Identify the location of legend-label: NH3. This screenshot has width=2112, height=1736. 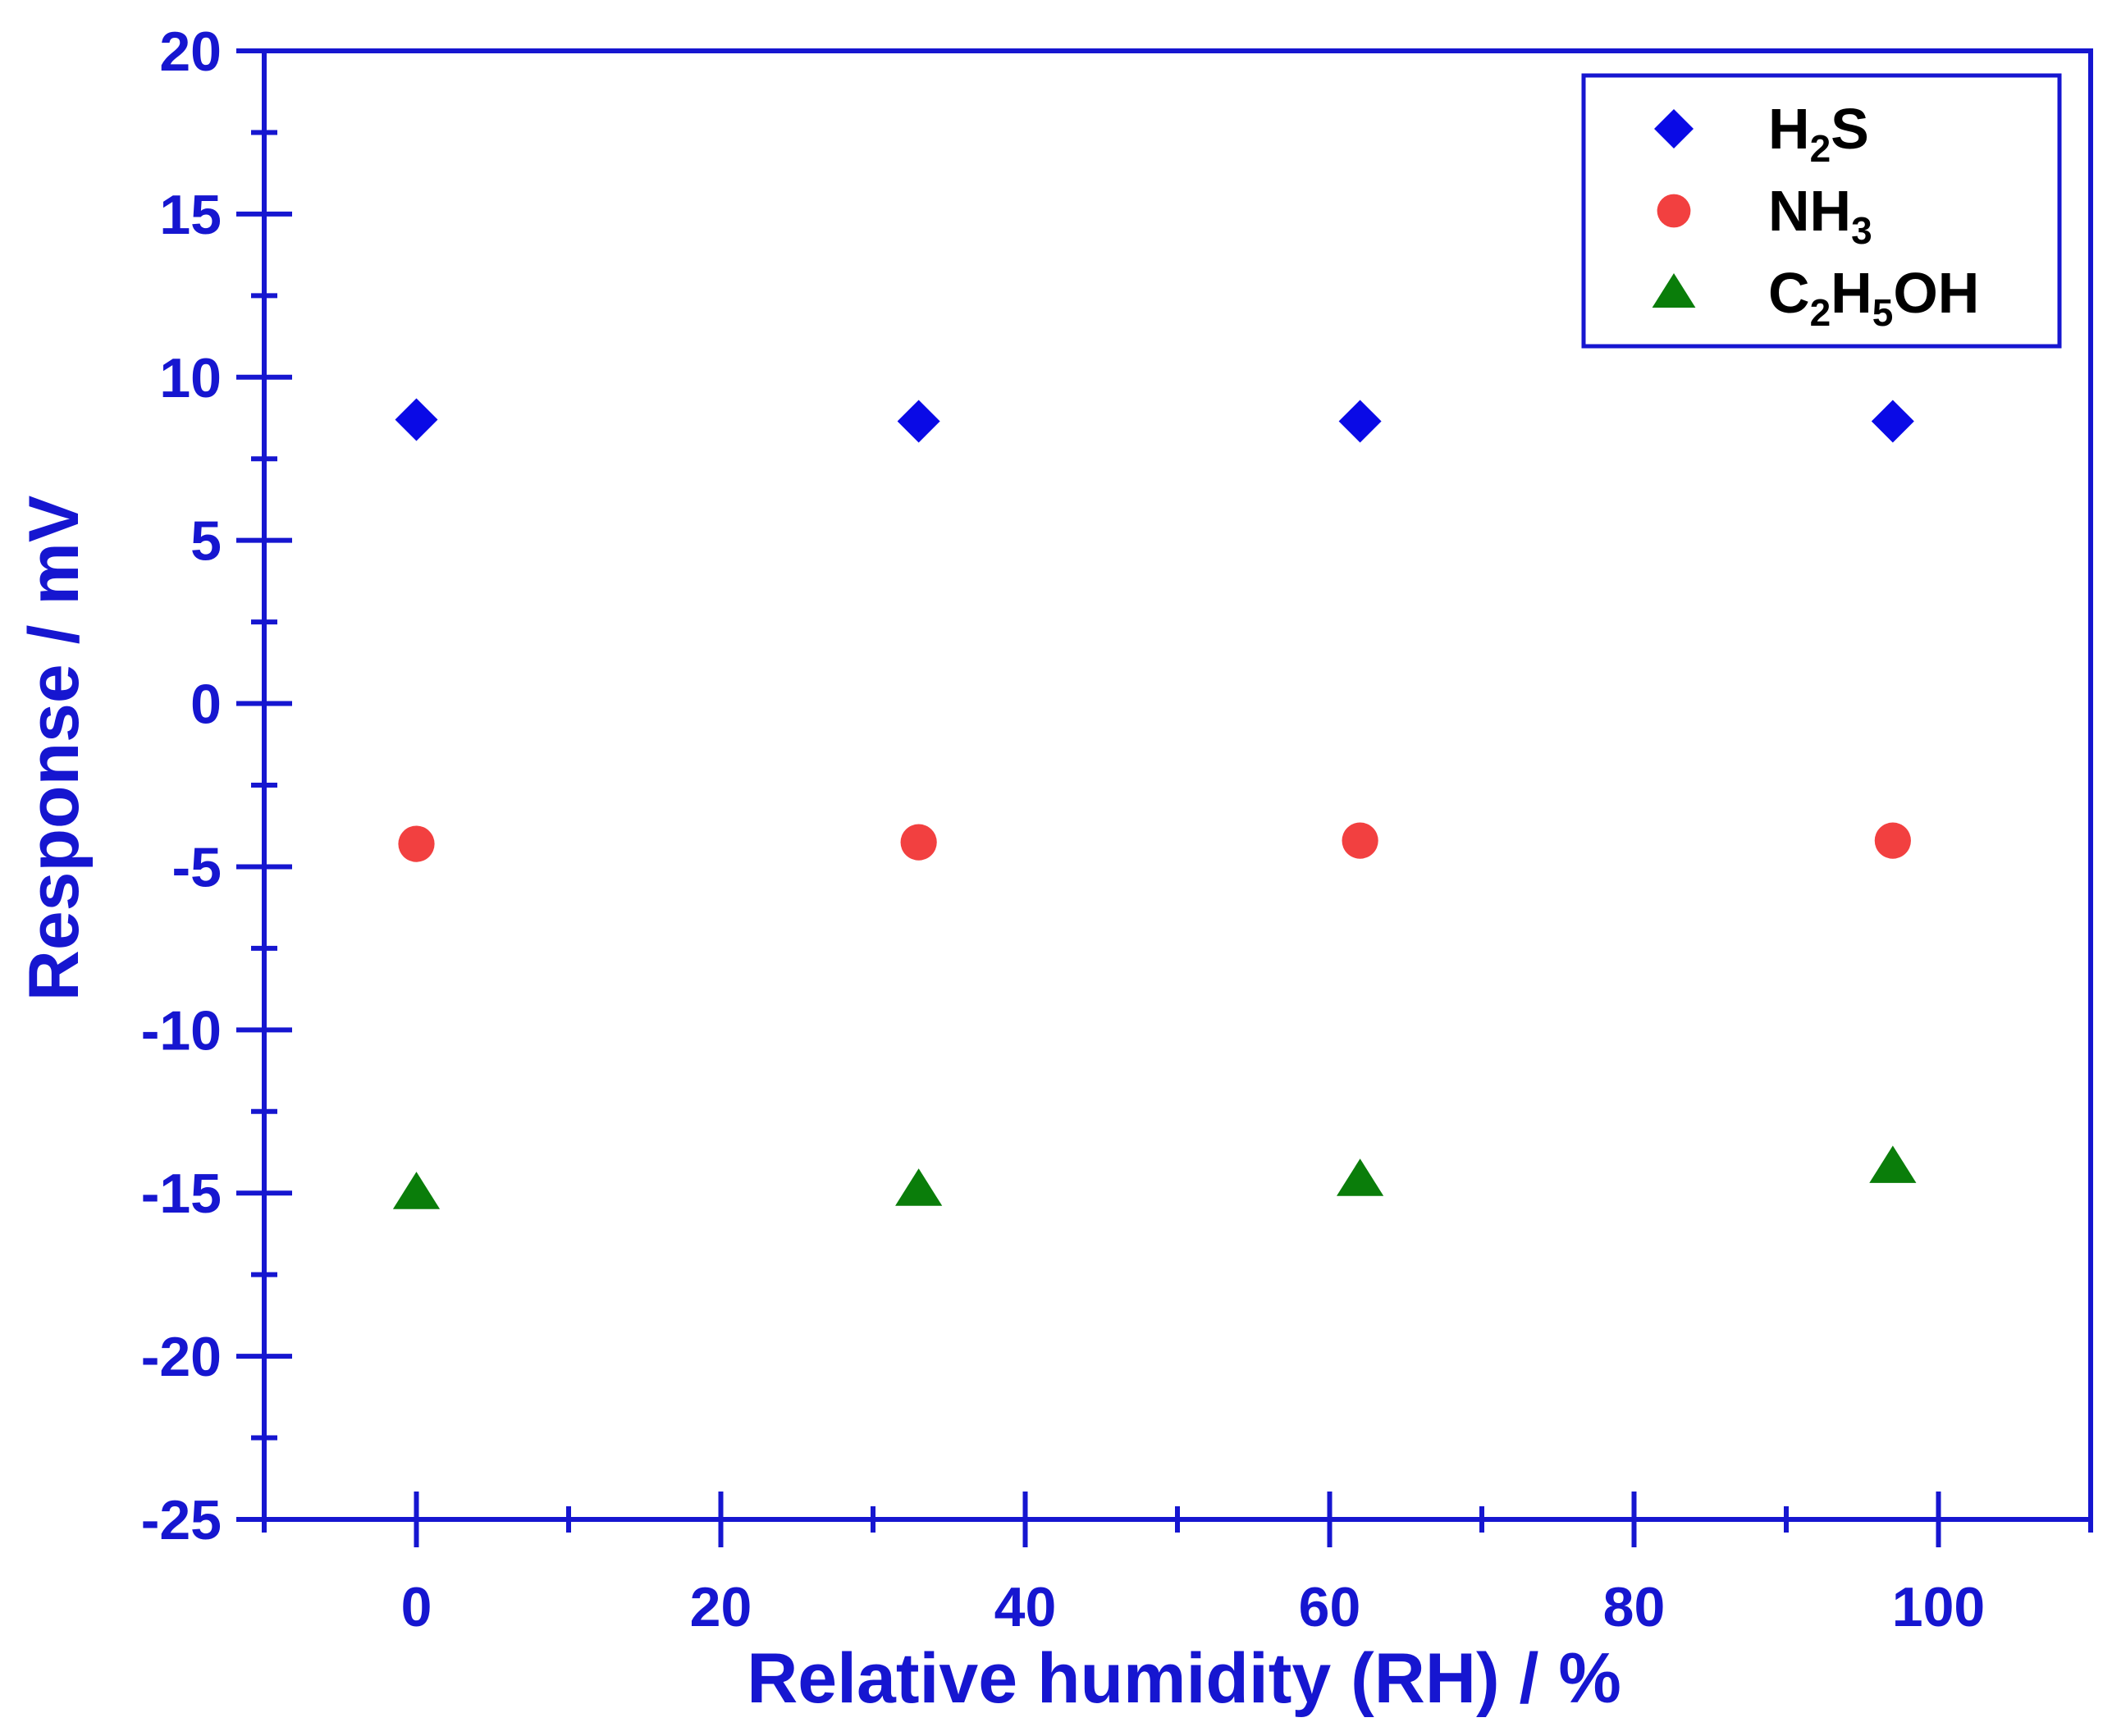
(1820, 215).